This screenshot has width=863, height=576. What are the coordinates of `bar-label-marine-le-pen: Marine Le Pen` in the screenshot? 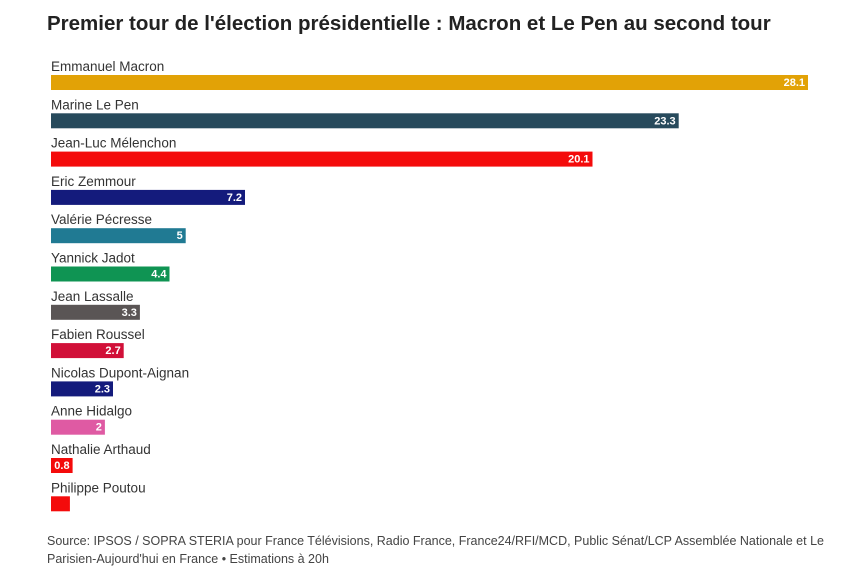 It's located at (95, 104).